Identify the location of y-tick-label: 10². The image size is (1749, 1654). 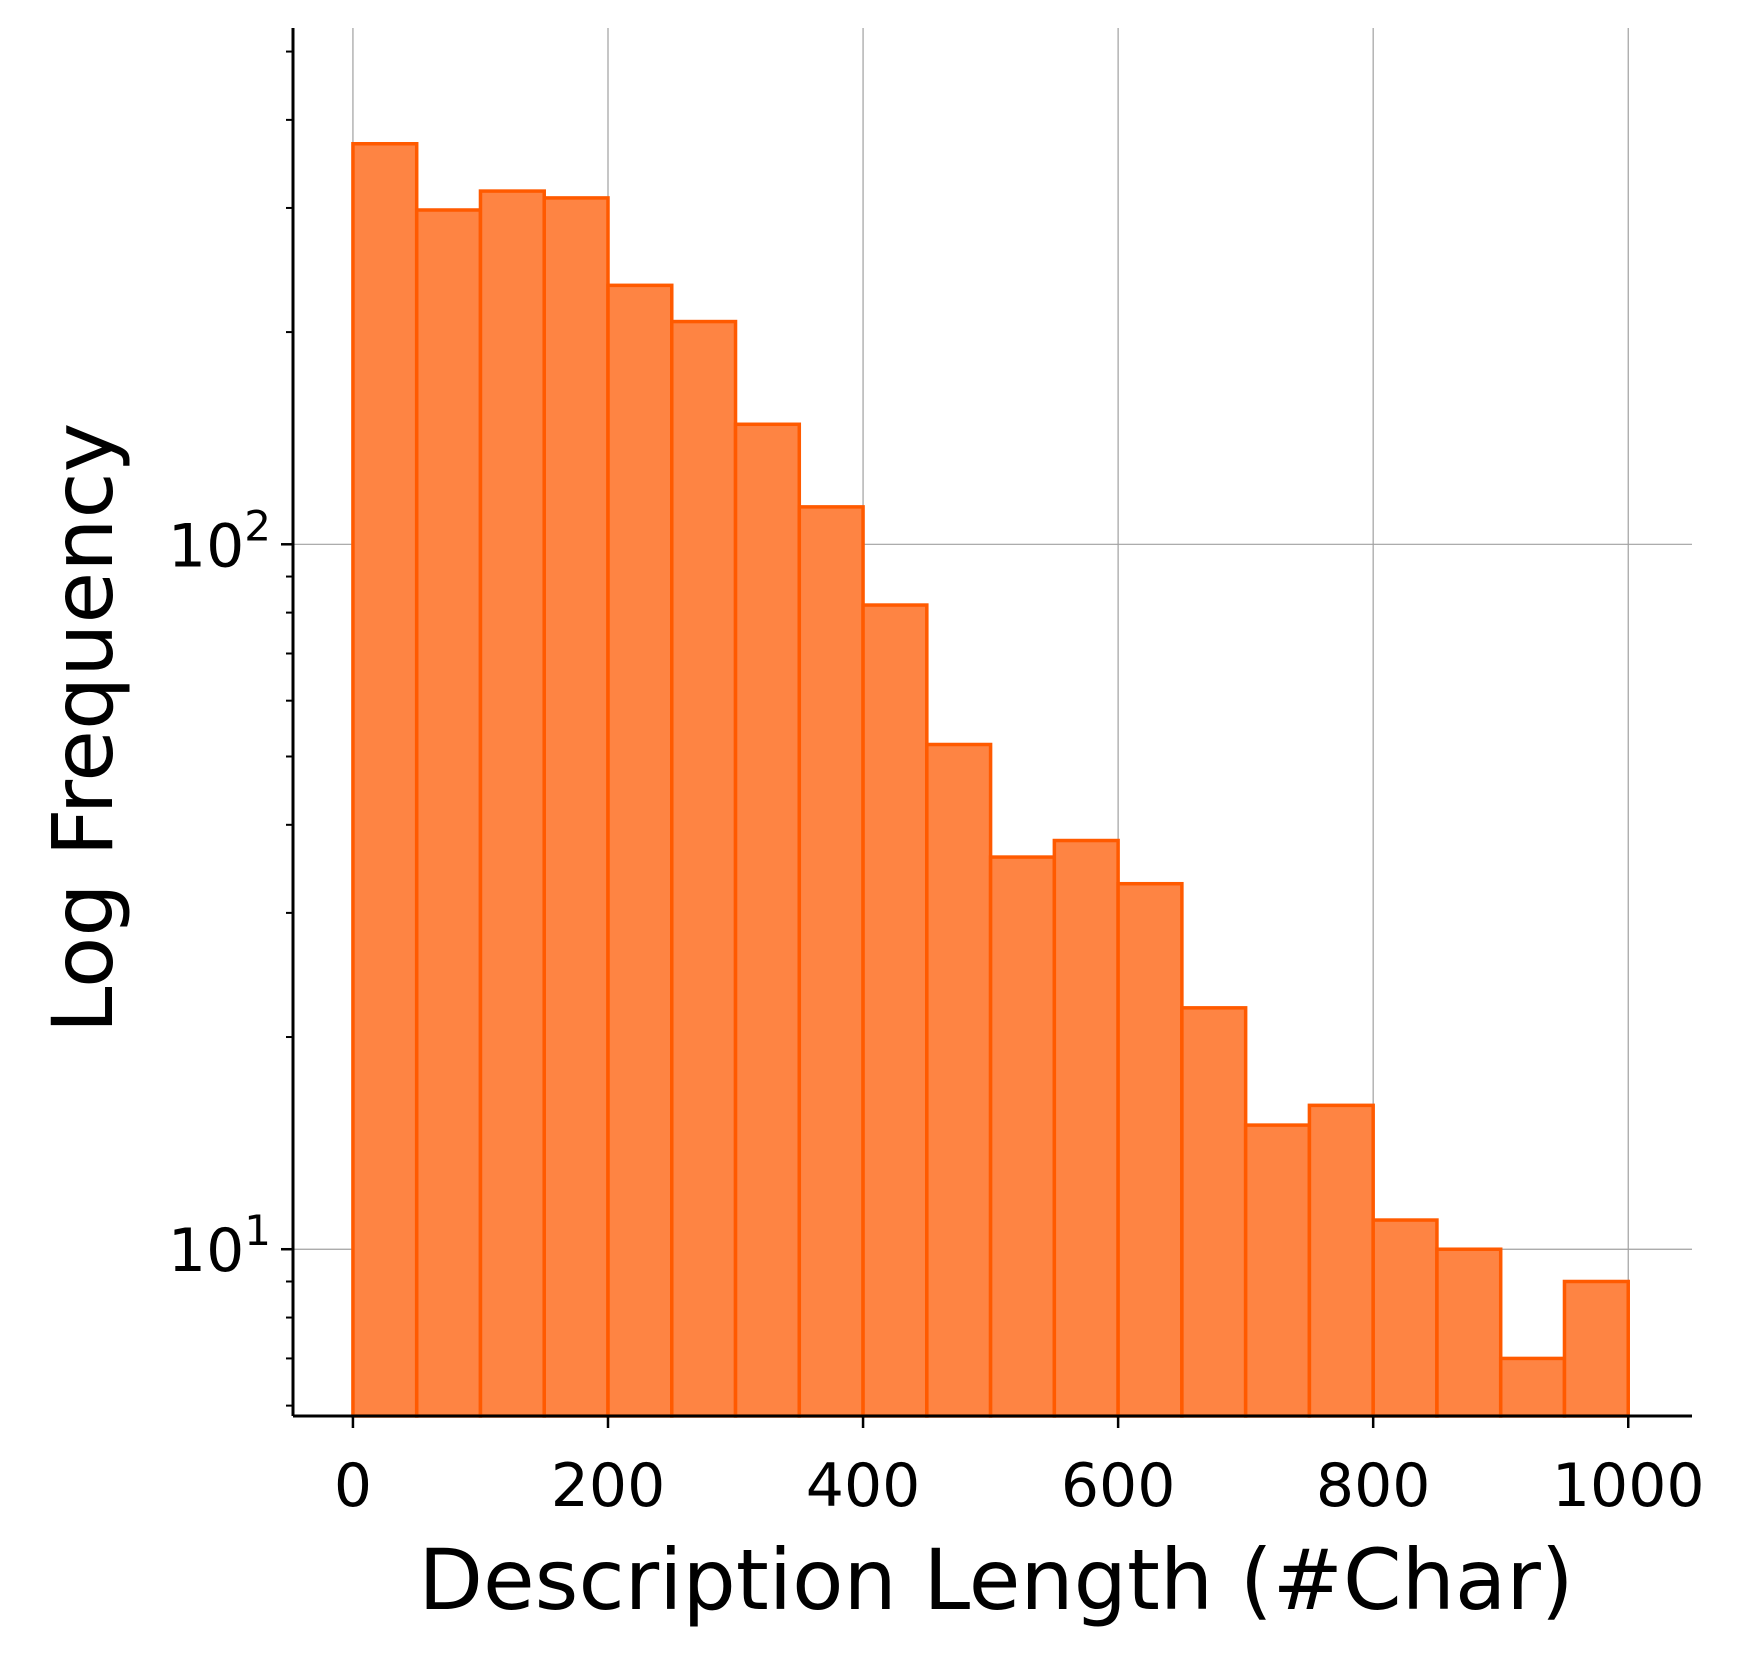
(219, 541).